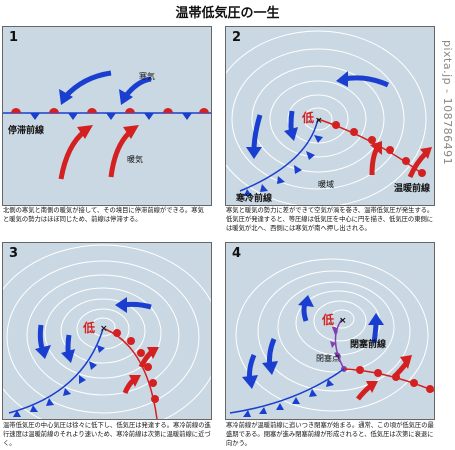  Describe the element at coordinates (447, 103) in the screenshot. I see `watermark: pixta.jp - 108786491` at that location.